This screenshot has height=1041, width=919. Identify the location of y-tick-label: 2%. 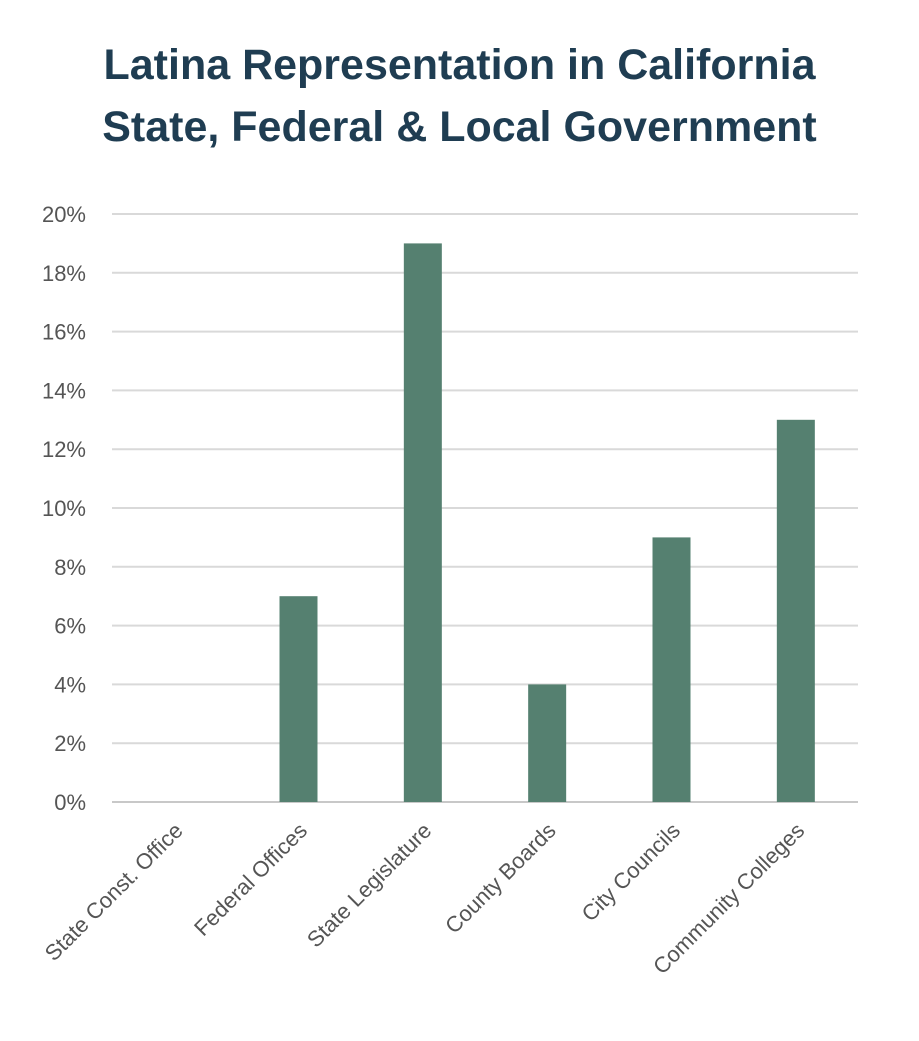
(70, 743).